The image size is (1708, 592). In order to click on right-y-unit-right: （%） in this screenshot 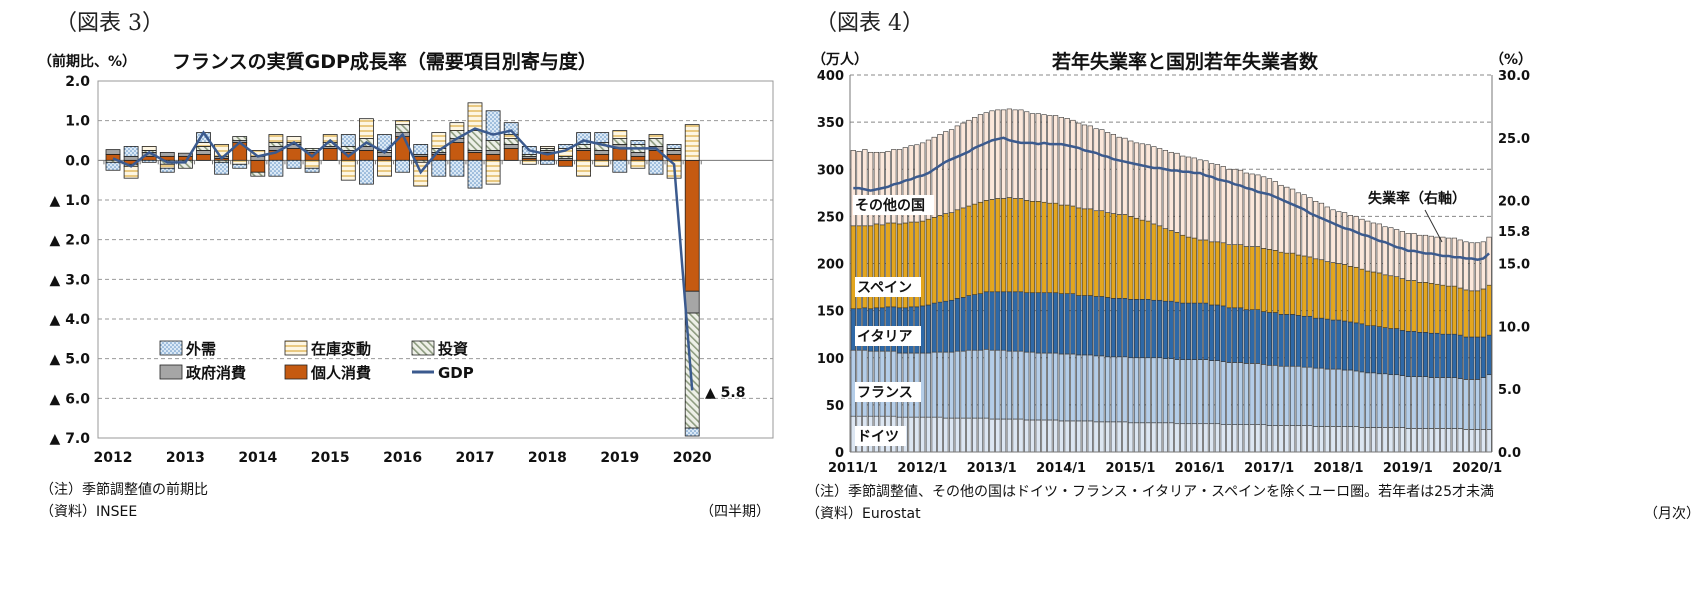, I will do `click(1511, 60)`.